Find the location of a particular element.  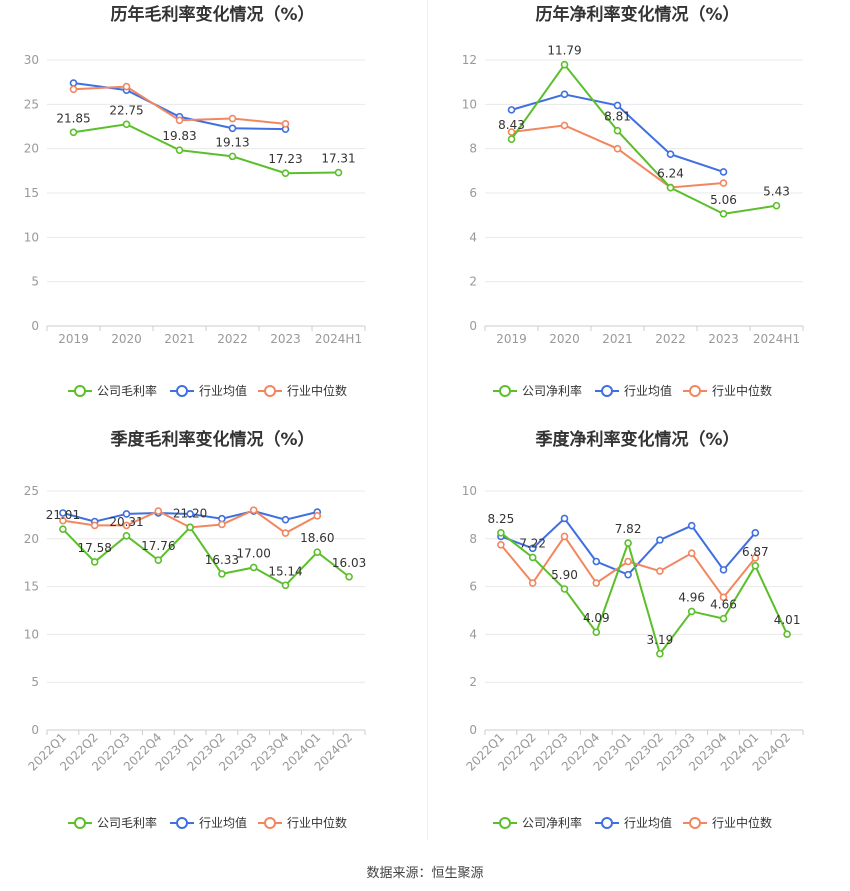

data-label: 20.31 is located at coordinates (126, 522).